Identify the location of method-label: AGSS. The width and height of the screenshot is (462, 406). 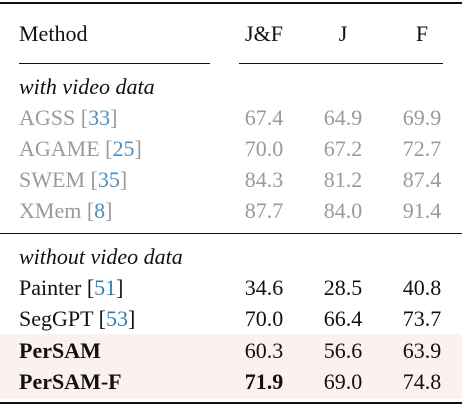
(47, 117).